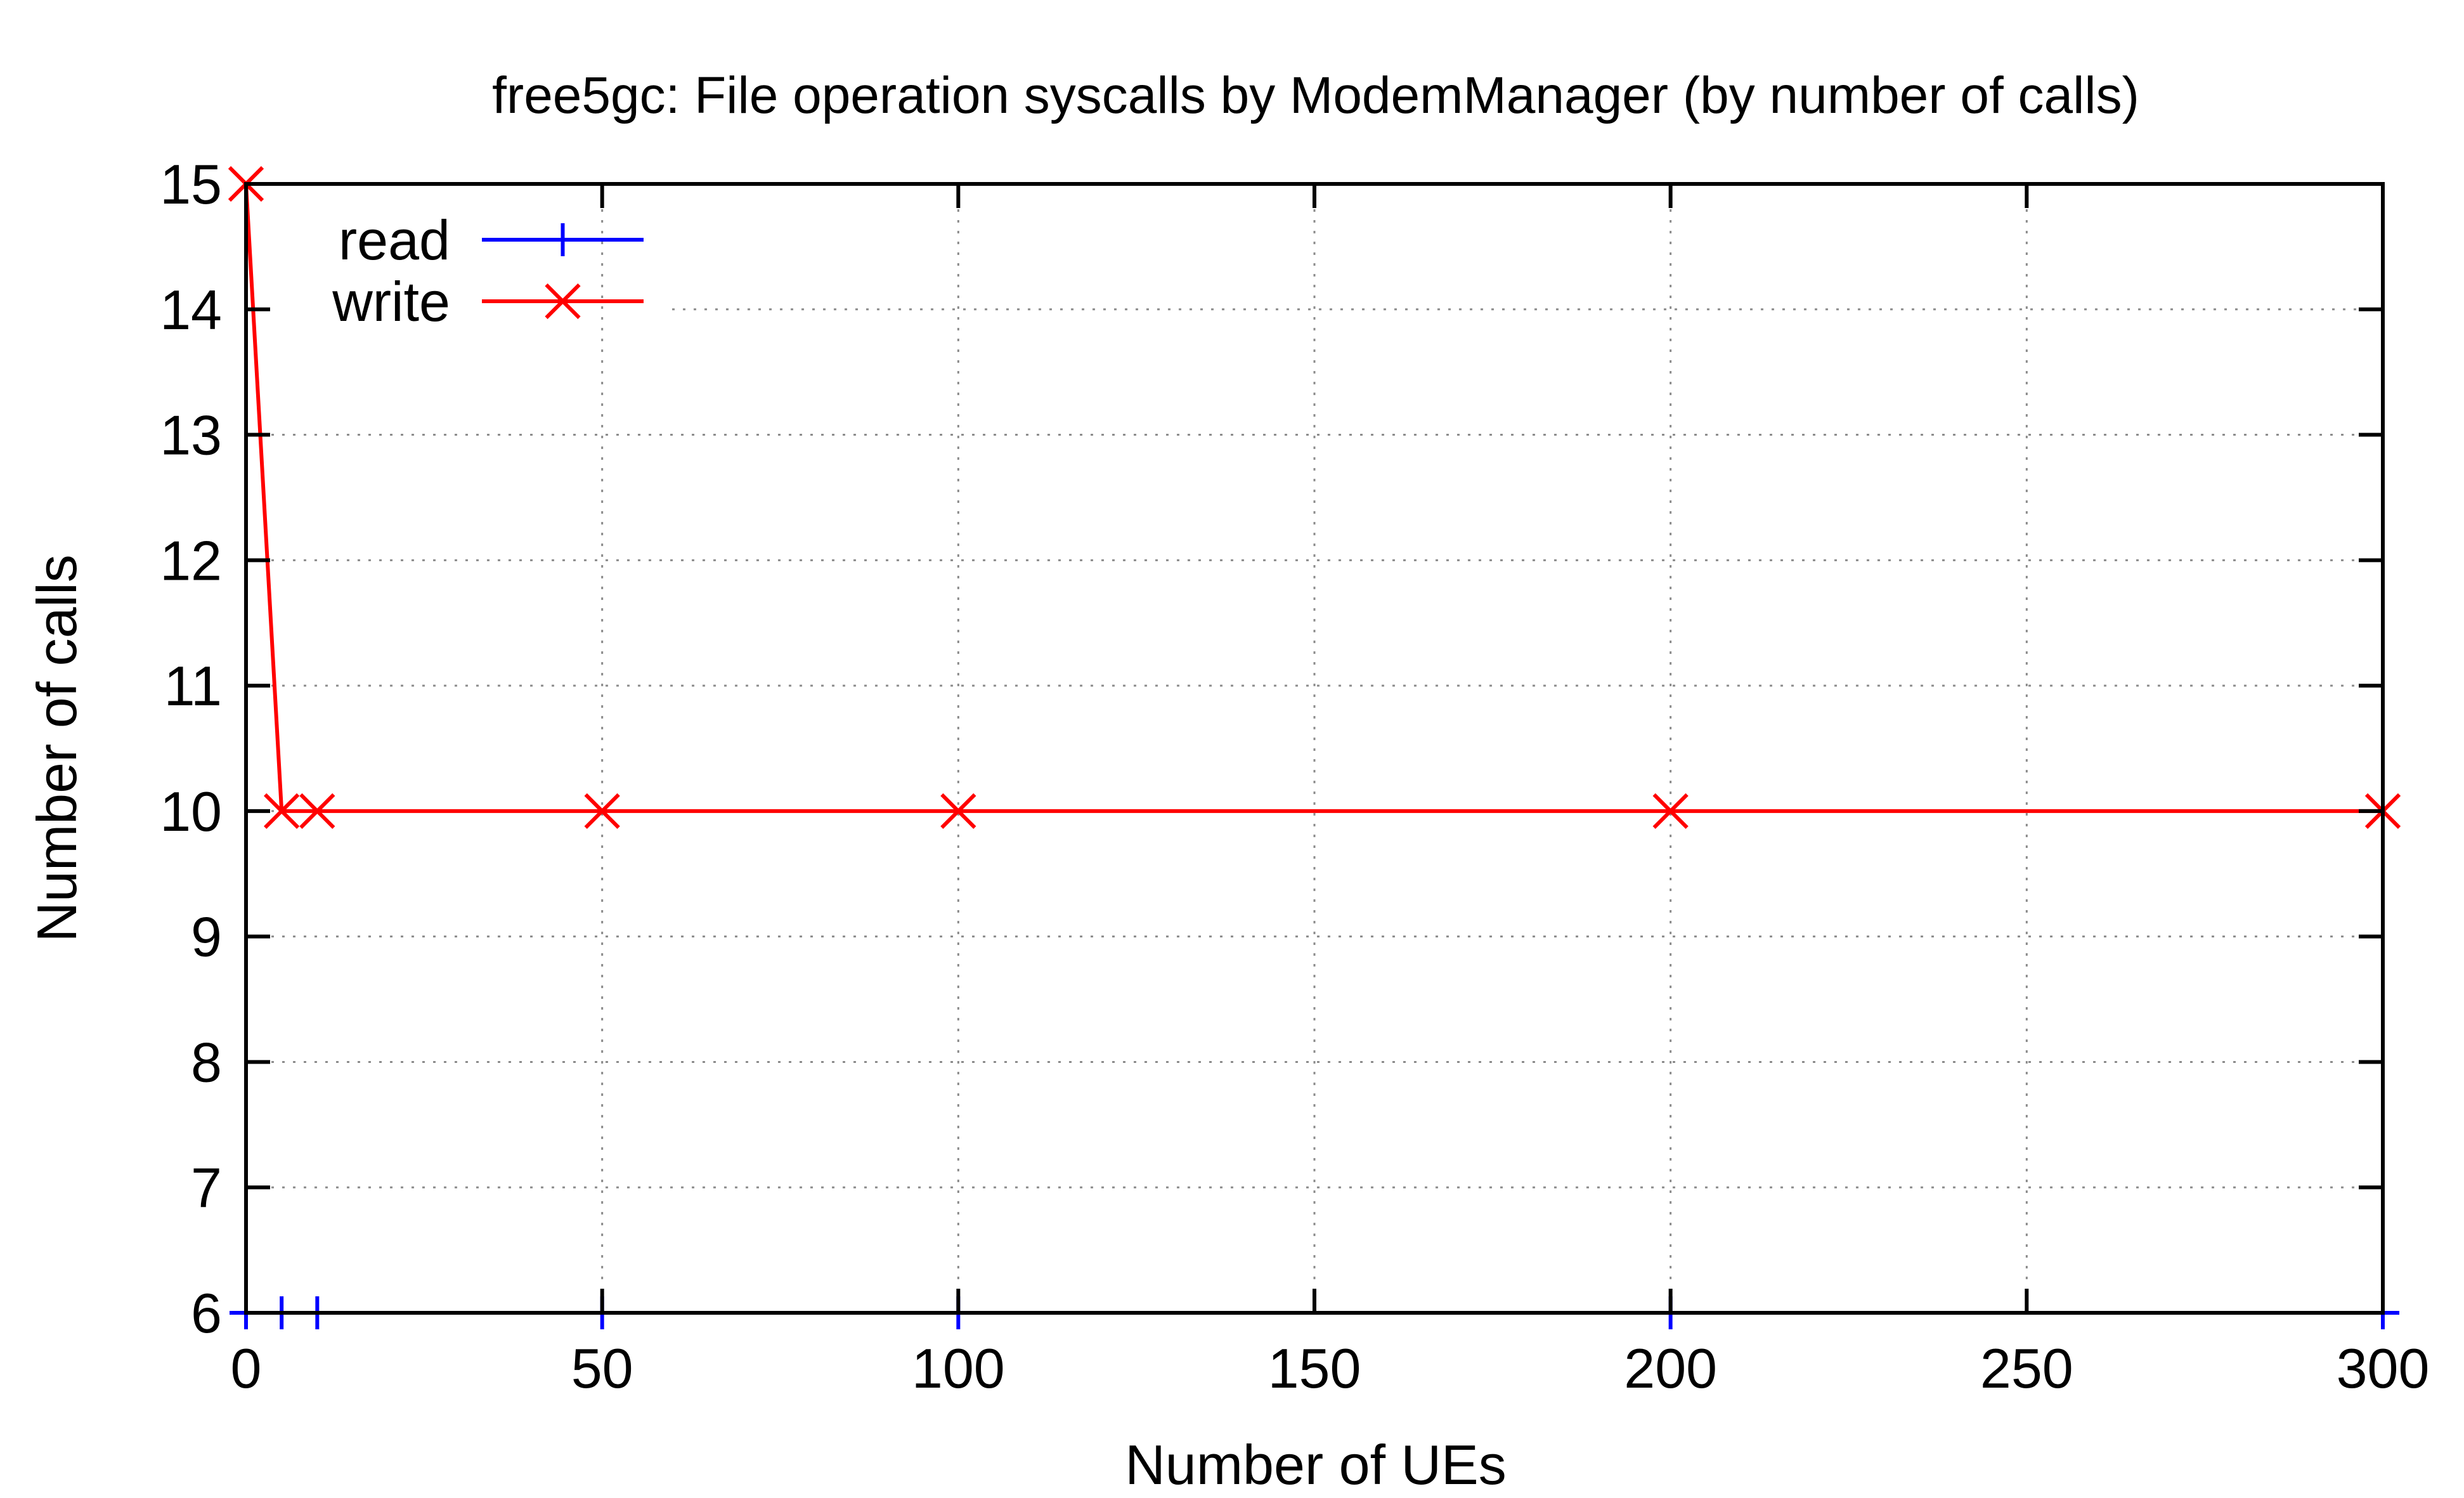  Describe the element at coordinates (206, 1187) in the screenshot. I see `y-tick-label: 7` at that location.